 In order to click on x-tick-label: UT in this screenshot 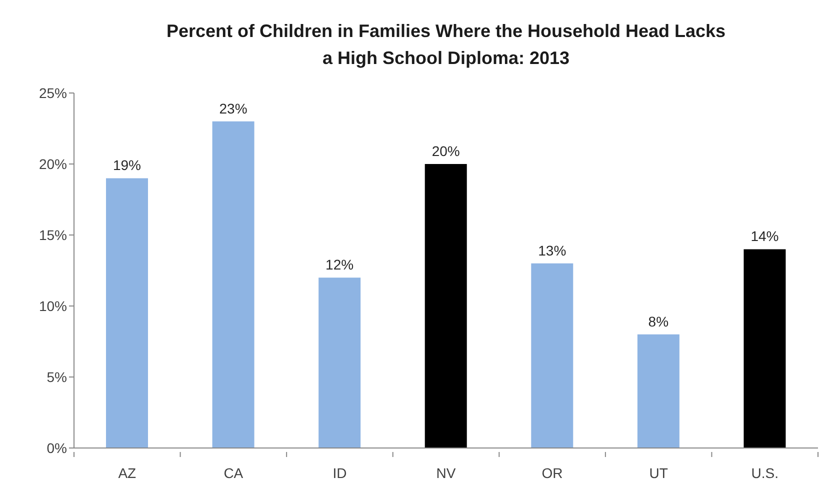, I will do `click(658, 473)`.